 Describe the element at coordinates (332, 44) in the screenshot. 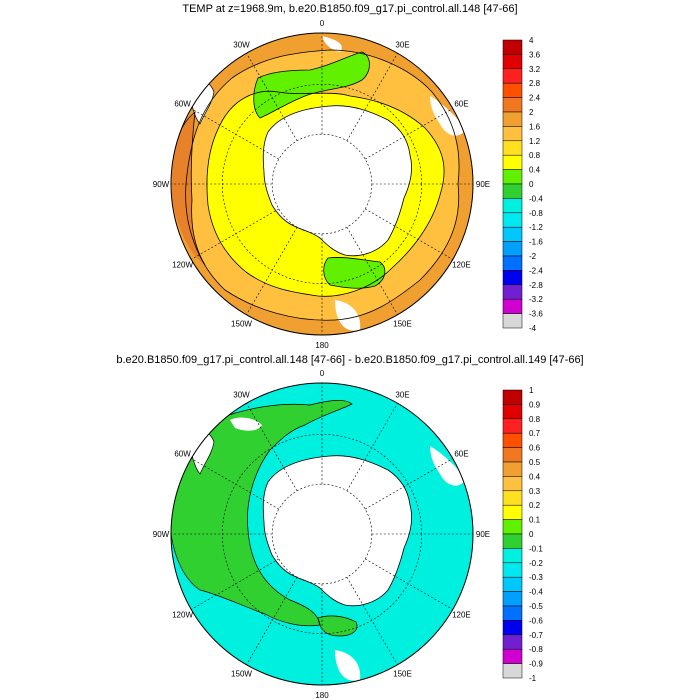

I see `missing-data-north` at that location.